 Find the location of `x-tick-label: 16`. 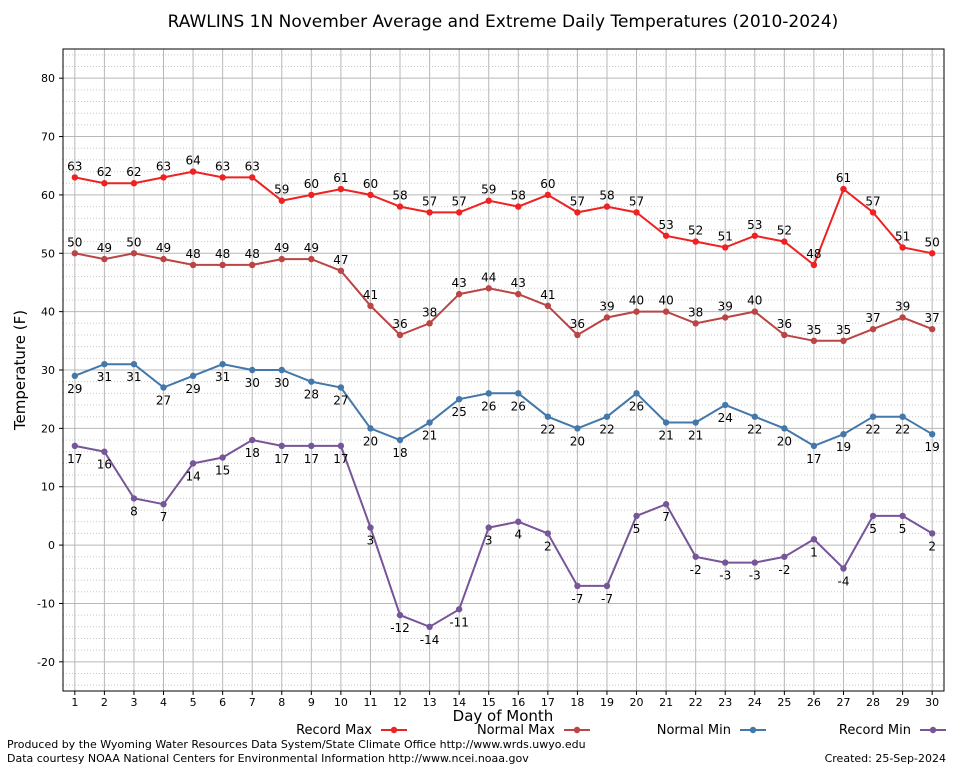

x-tick-label: 16 is located at coordinates (518, 702).